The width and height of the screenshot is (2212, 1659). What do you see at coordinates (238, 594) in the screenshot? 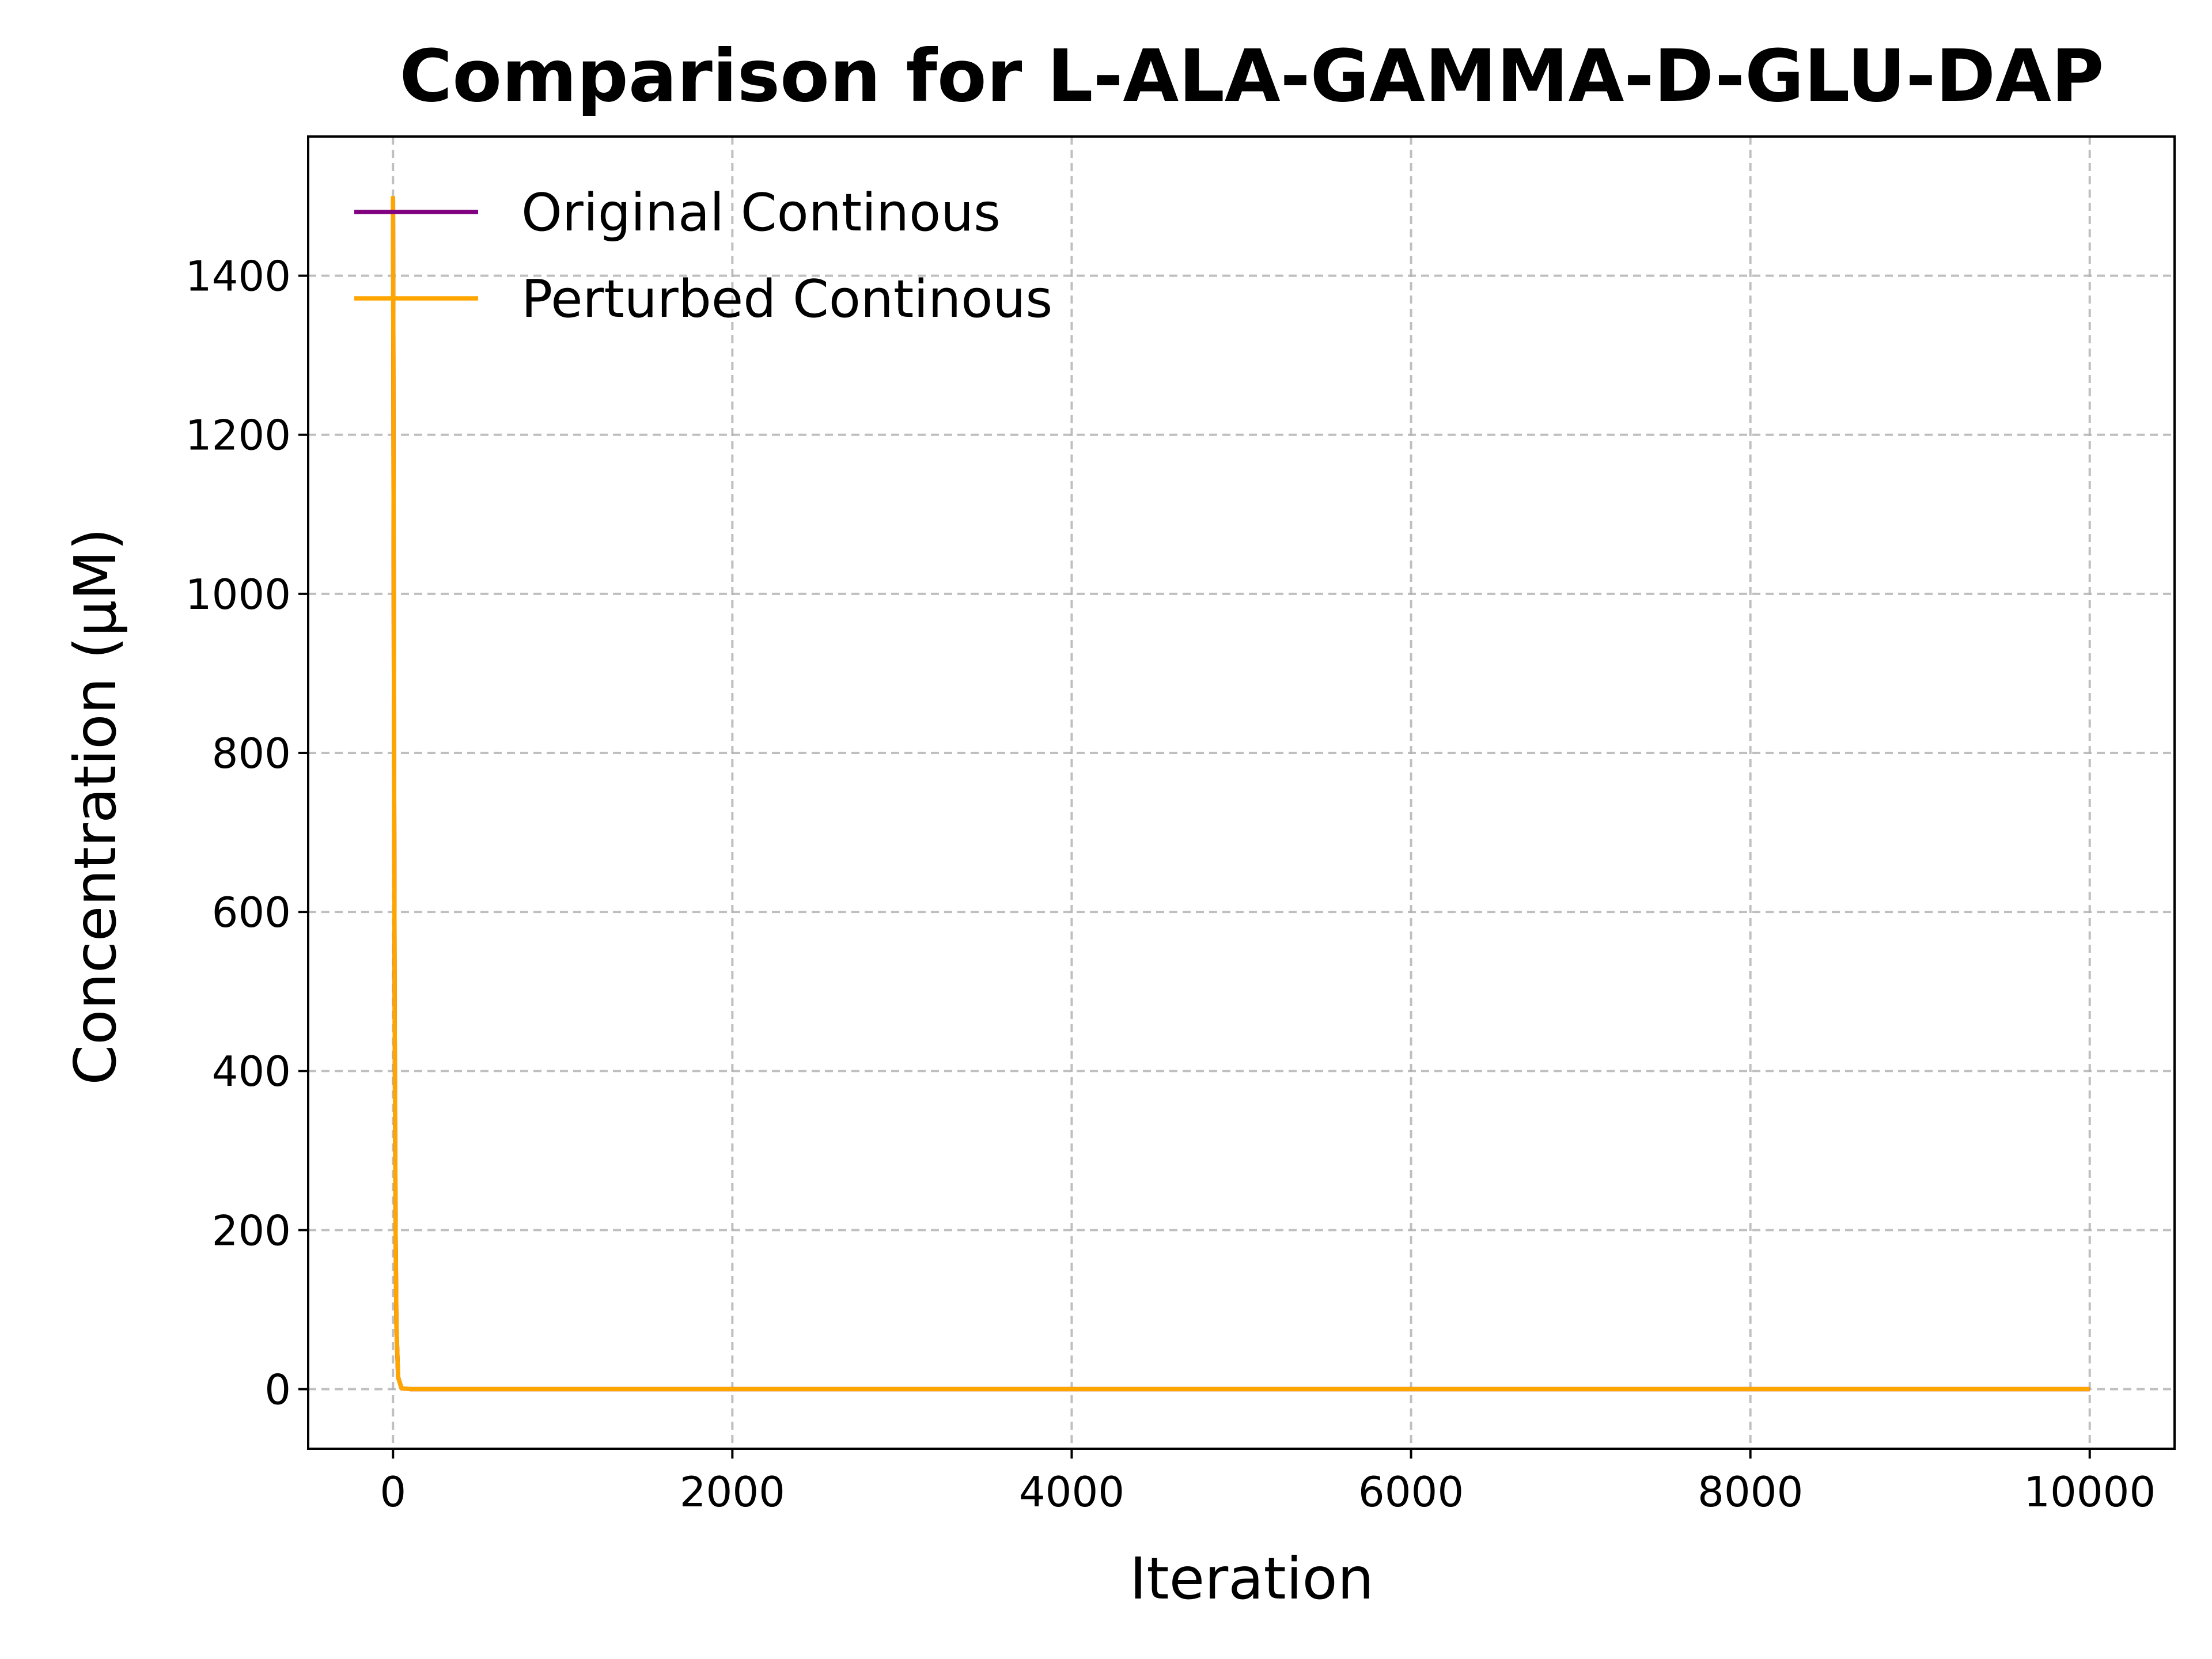
I see `y-tick-label: 1000` at bounding box center [238, 594].